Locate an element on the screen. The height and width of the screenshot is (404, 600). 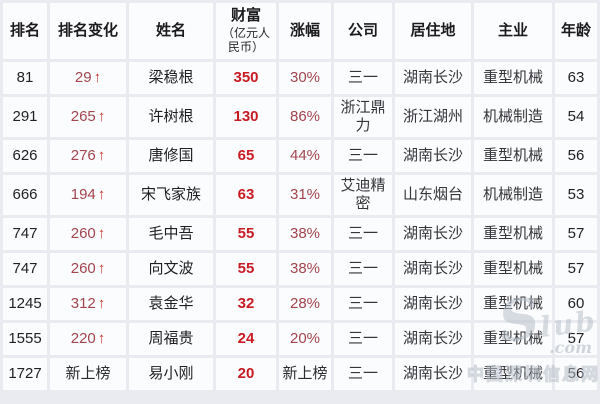
cell-wealth: 32 is located at coordinates (246, 304).